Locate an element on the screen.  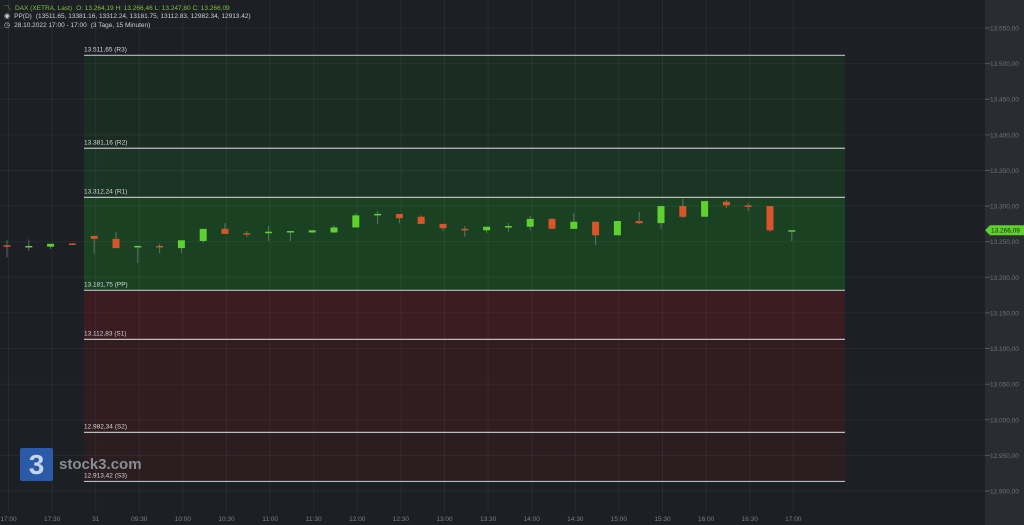
y-tick-label: 13.000,00 is located at coordinates (1004, 420).